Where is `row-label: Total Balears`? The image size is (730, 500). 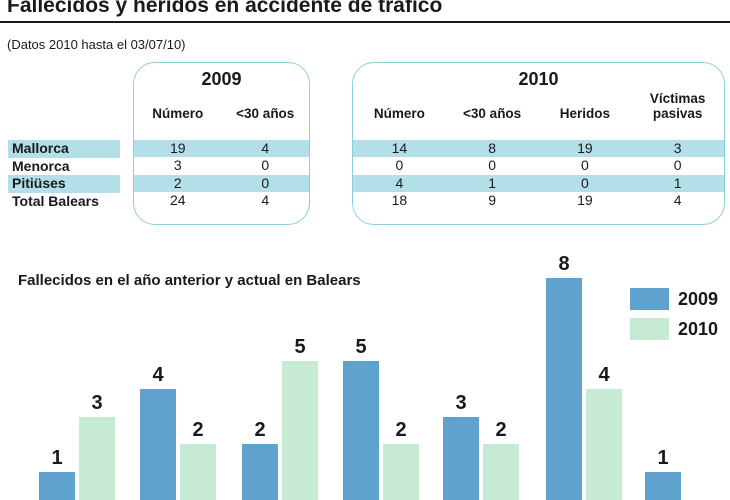 row-label: Total Balears is located at coordinates (55, 200).